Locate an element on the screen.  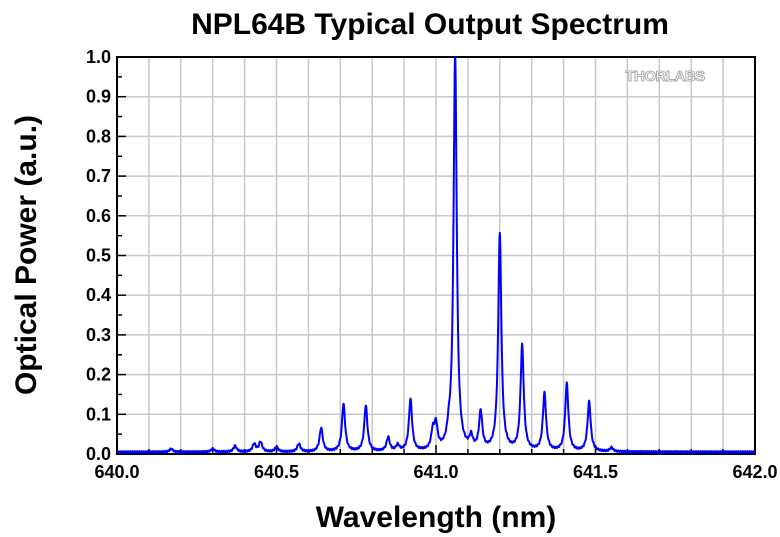
y-axis: 0.0 0.1 0.2 0.3 0.4 0.5 0.6 0.7 0.8 0.9 1.0 is located at coordinates (106, 255).